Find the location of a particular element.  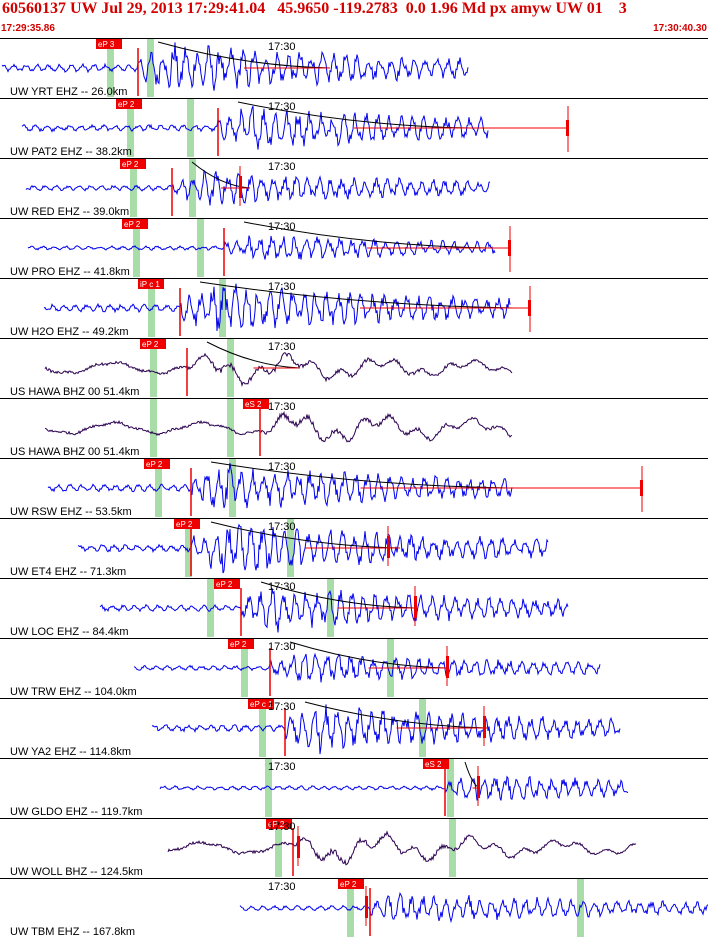

trace-row: eP 2 17:30 UW TBM EHZ -- 167.8km is located at coordinates (354, 908).